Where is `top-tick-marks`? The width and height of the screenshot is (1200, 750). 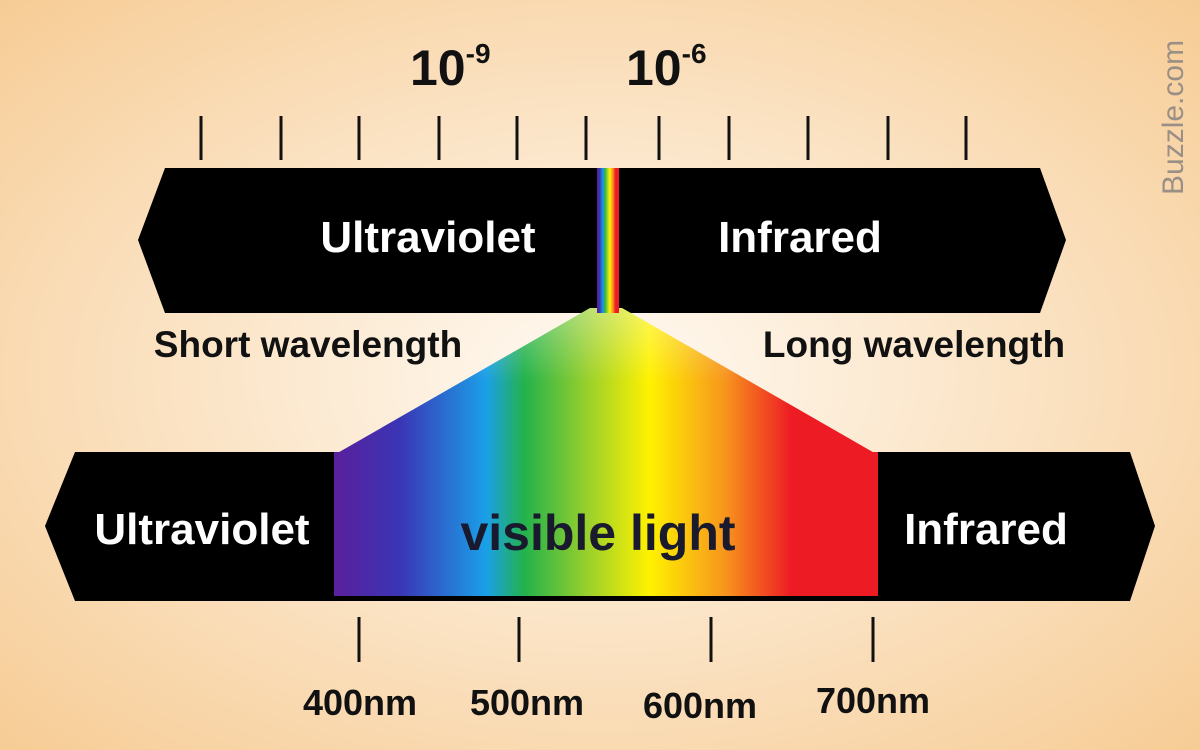
top-tick-marks is located at coordinates (583, 138).